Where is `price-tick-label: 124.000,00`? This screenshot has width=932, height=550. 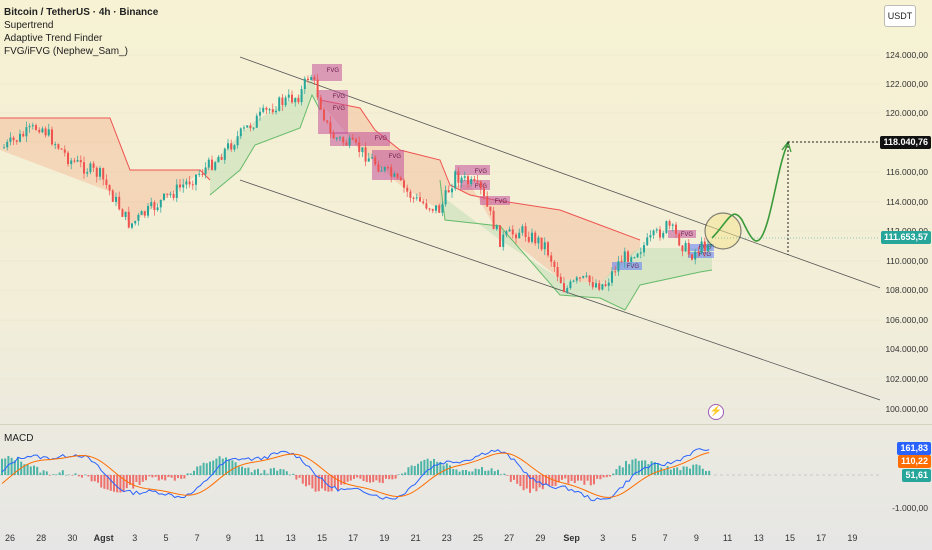 price-tick-label: 124.000,00 is located at coordinates (906, 55).